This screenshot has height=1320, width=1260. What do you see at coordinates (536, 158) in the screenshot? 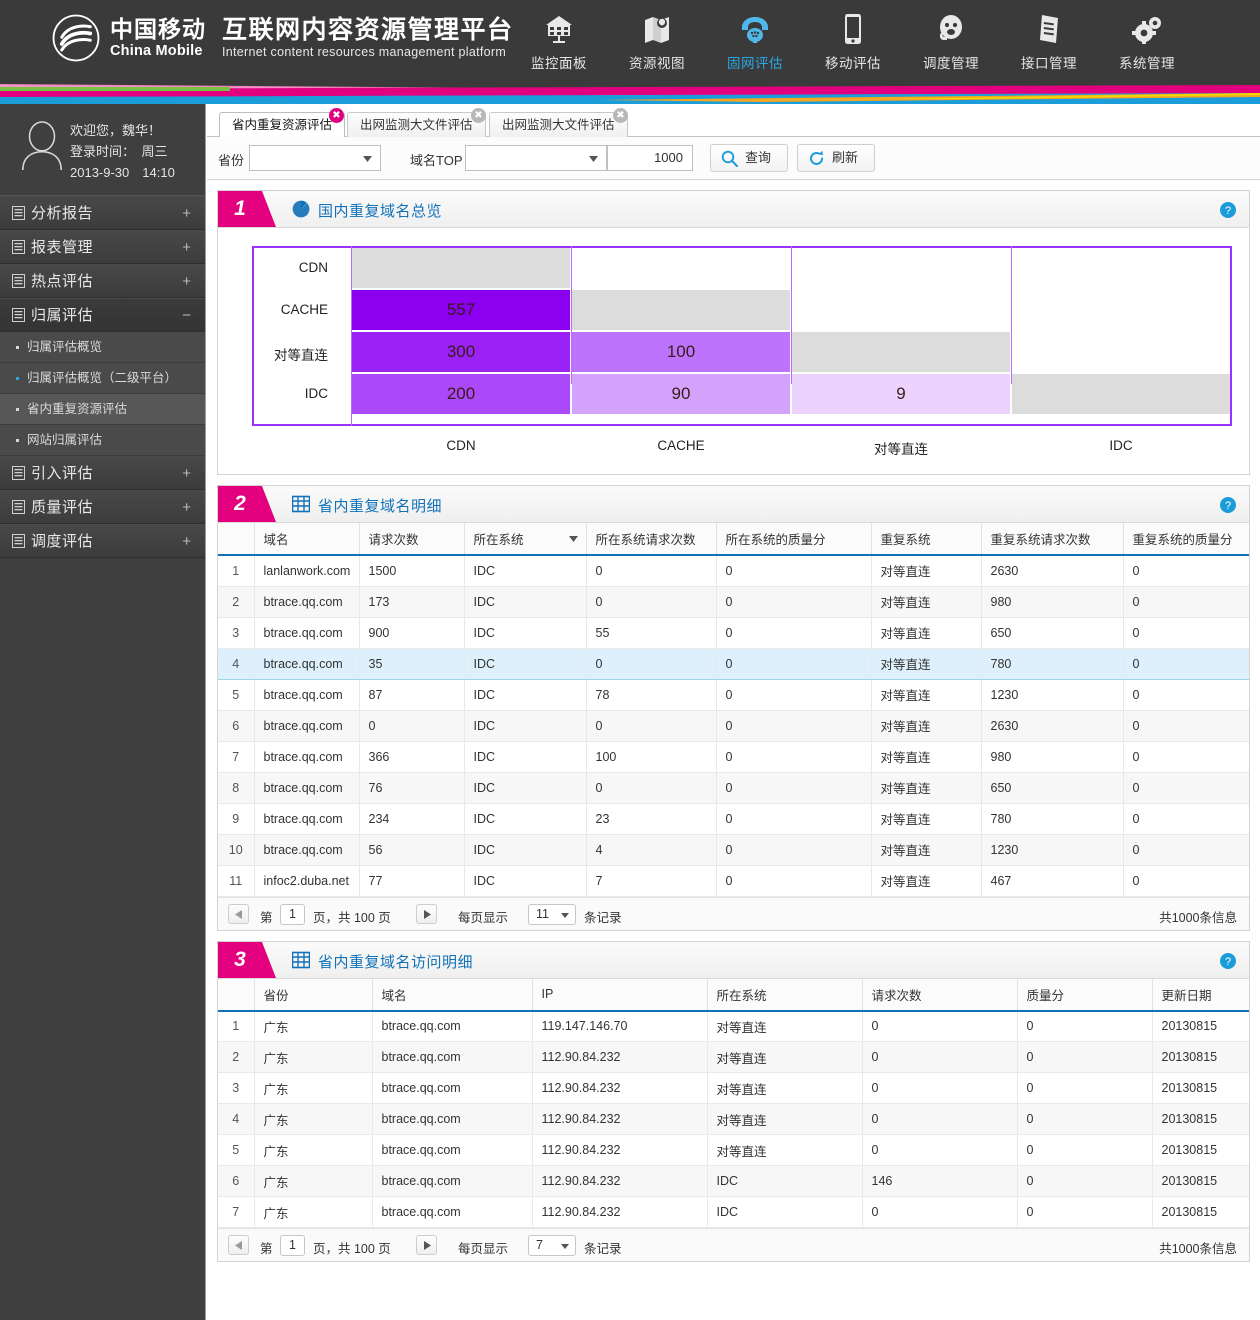
I see `domain-top-select` at bounding box center [536, 158].